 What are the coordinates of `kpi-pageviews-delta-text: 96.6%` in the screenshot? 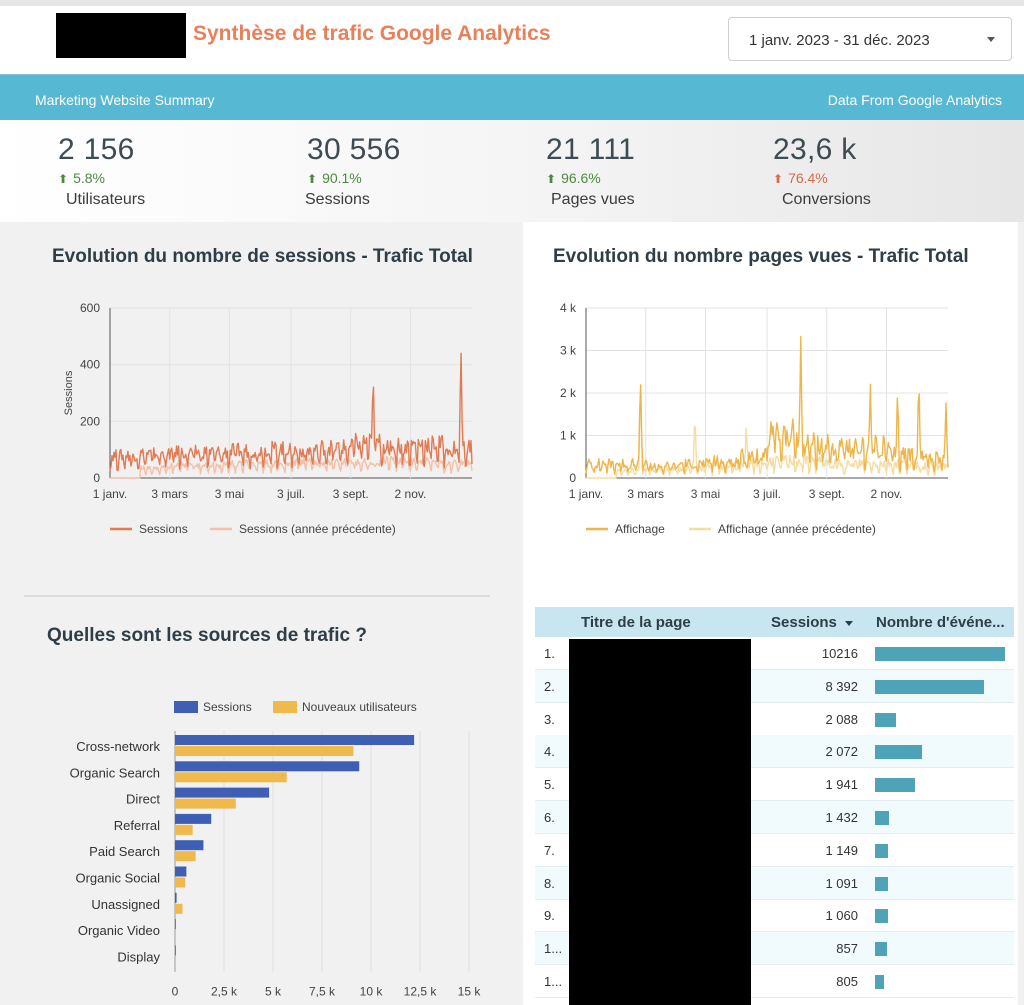 It's located at (581, 178).